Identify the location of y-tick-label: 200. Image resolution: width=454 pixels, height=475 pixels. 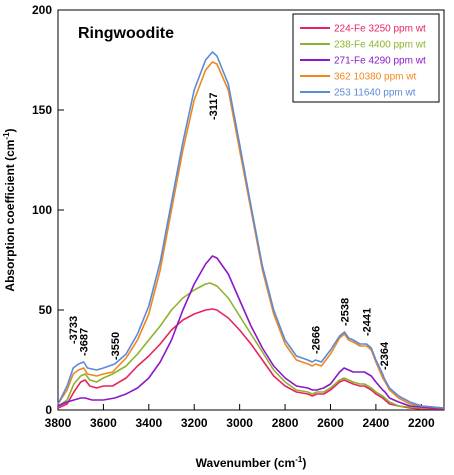
(42, 10).